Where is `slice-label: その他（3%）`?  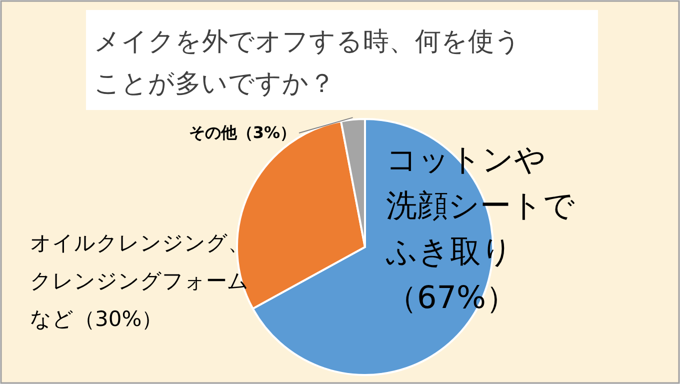
slice-label: その他（3%） is located at coordinates (242, 132).